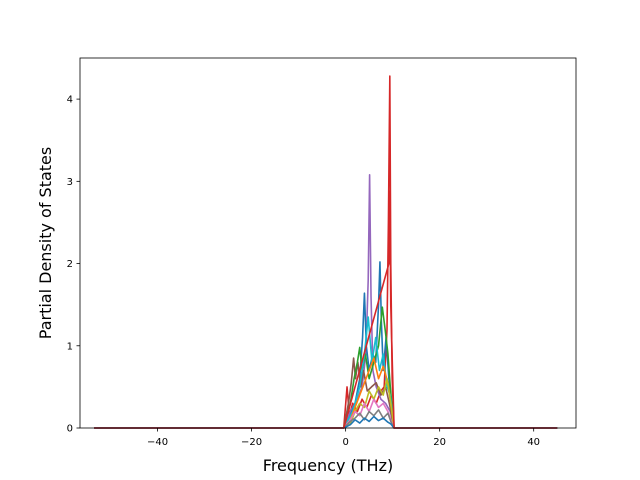 The height and width of the screenshot is (480, 640). I want to click on x-axis-ticks: −40 −20 0 20 40, so click(343, 438).